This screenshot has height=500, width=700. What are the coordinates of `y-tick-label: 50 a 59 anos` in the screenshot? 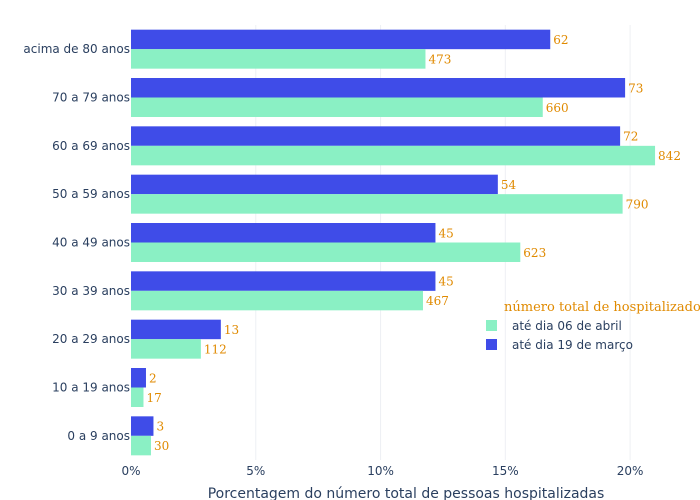 It's located at (91, 194).